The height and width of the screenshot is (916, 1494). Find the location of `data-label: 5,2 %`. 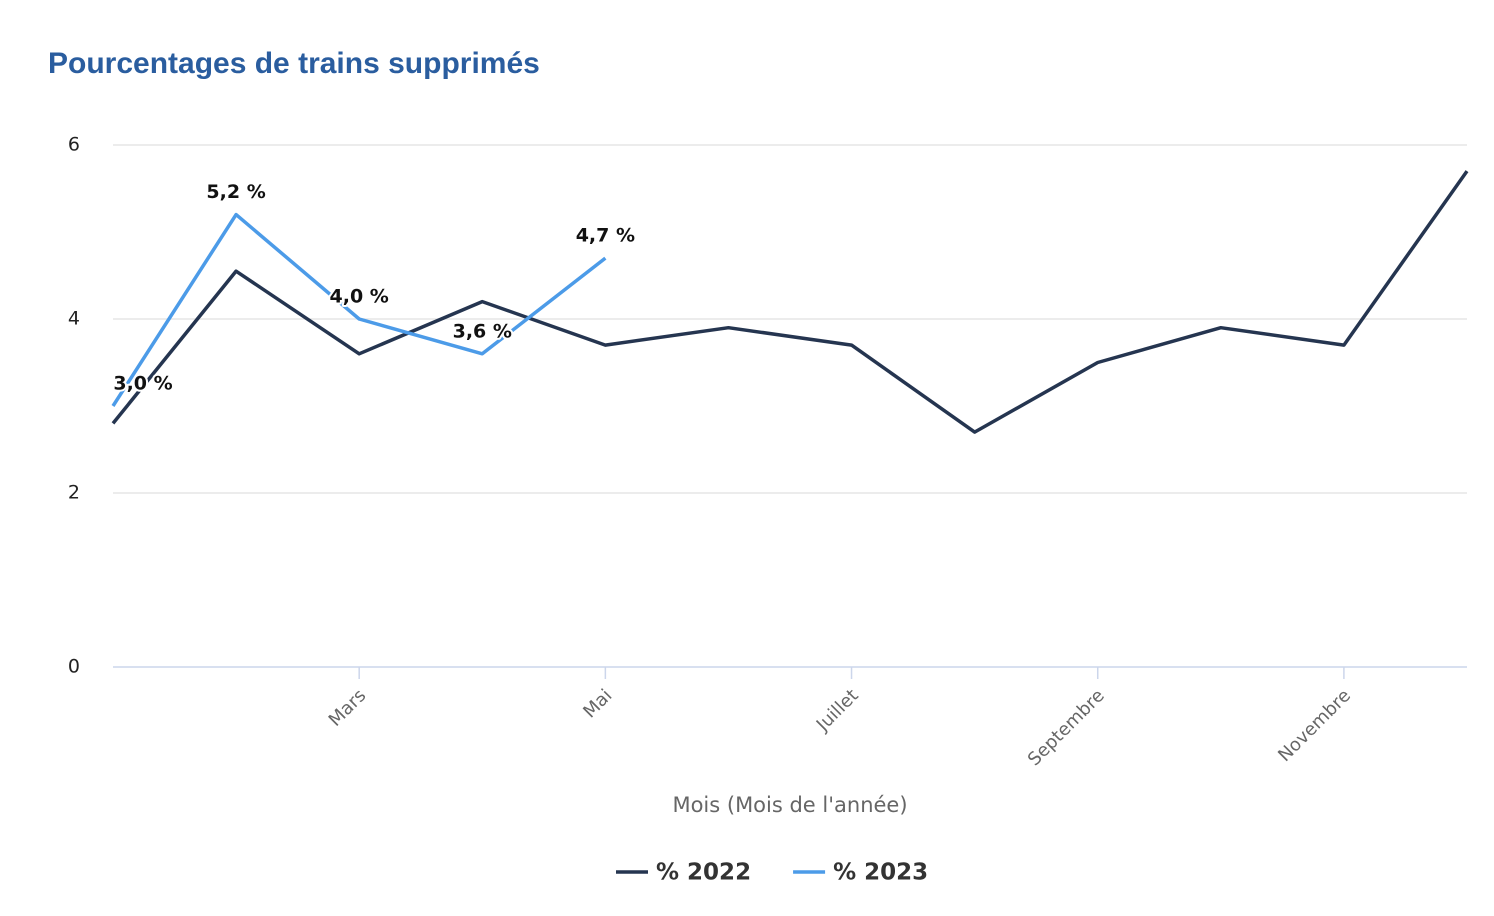

data-label: 5,2 % is located at coordinates (235, 192).